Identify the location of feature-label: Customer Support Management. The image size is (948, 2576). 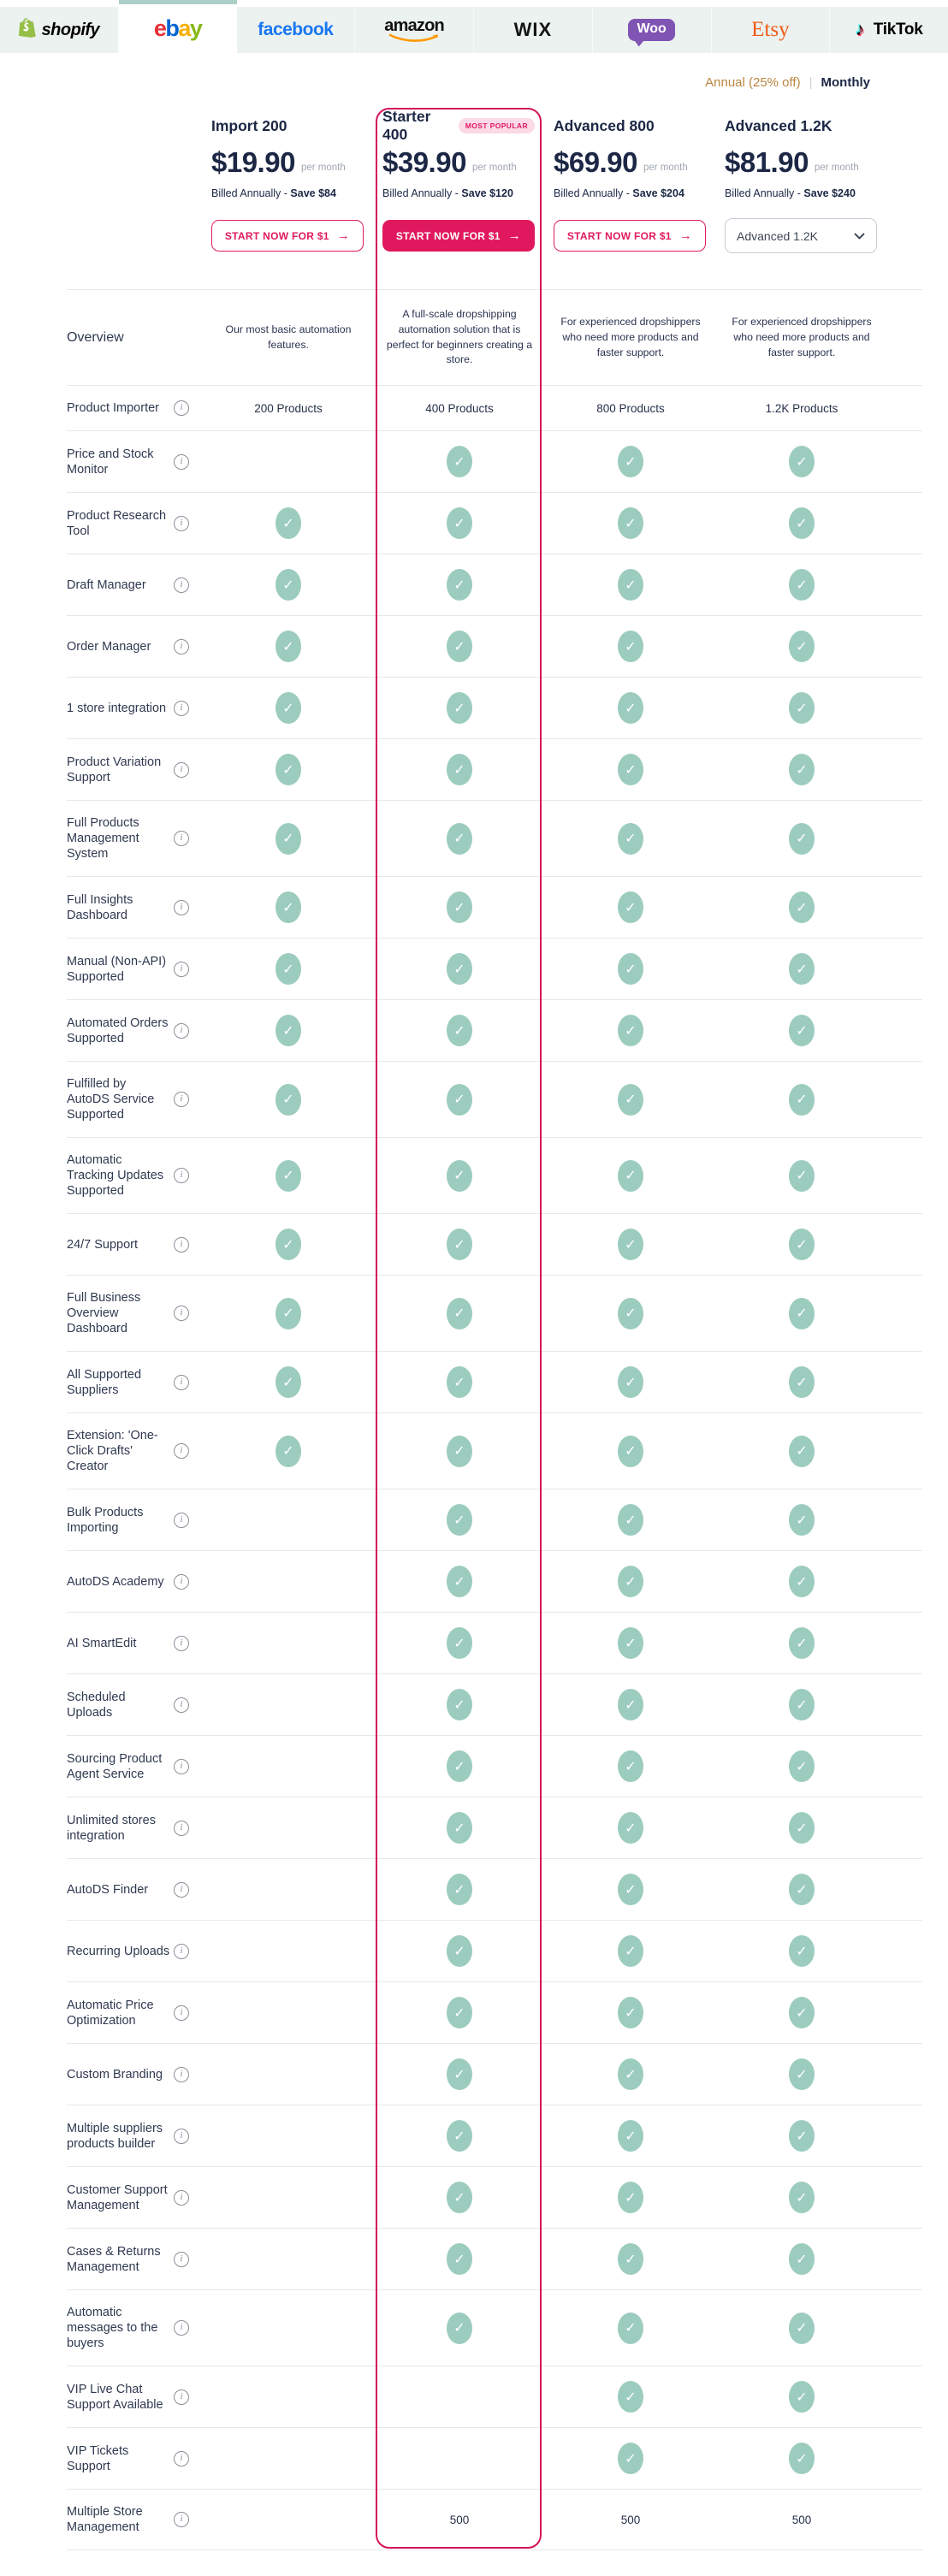
(117, 2197).